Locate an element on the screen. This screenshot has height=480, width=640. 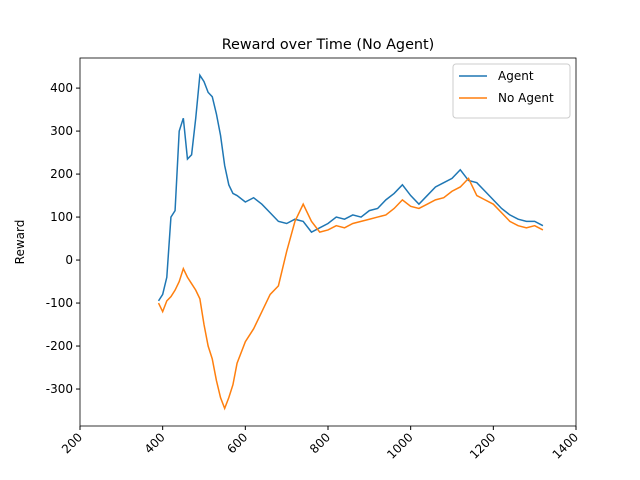
legend-box is located at coordinates (511, 91).